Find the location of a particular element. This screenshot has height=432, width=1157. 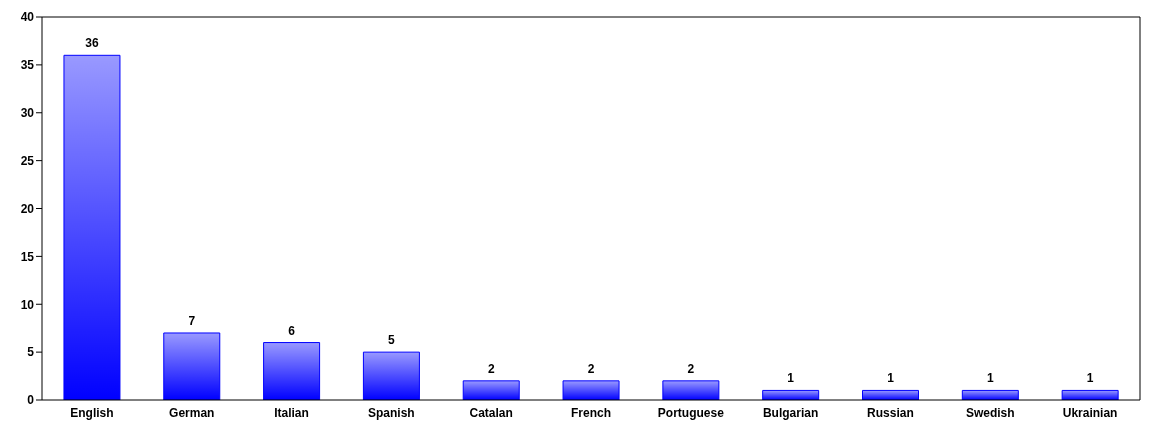

x-tick-label: German is located at coordinates (192, 412).